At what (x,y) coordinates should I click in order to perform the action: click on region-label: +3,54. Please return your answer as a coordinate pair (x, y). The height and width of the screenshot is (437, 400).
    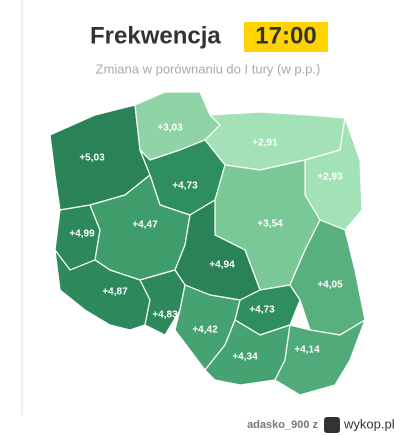
    Looking at the image, I should click on (270, 224).